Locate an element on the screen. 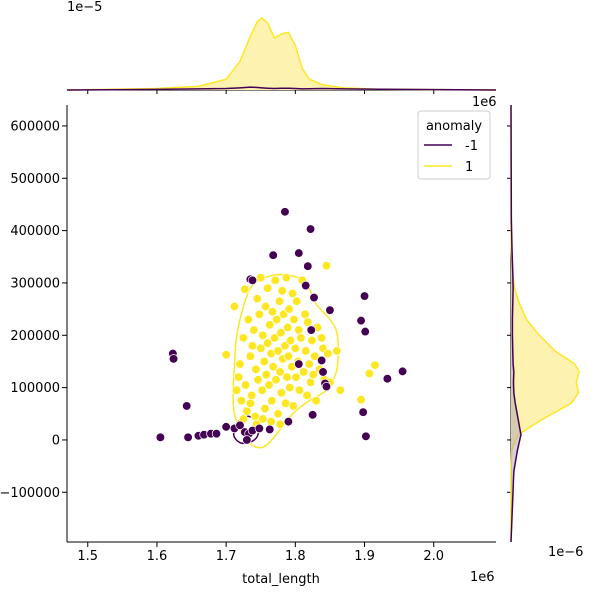 This screenshot has width=600, height=600. top-marginal-density is located at coordinates (281, 55).